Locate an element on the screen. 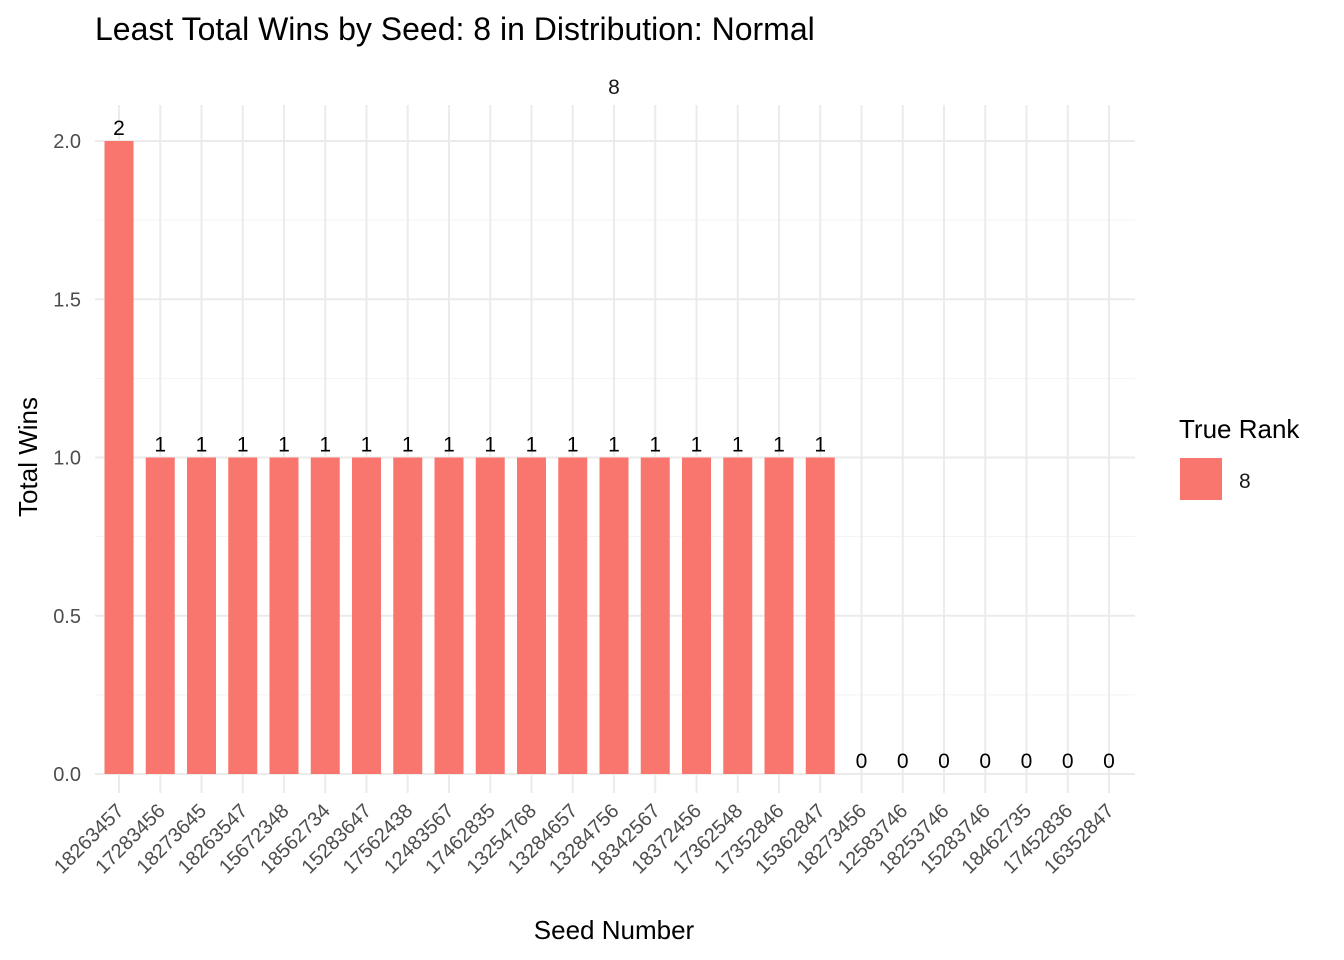  y-tick-label: 0.0 is located at coordinates (67, 775).